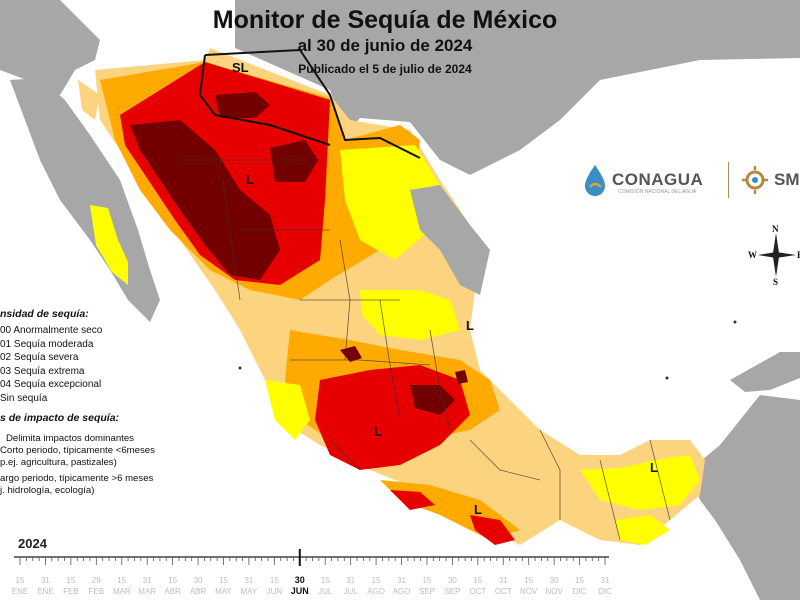 The height and width of the screenshot is (600, 800). Describe the element at coordinates (385, 45) in the screenshot. I see `page-subtitle: al 30 de junio de 2024` at that location.